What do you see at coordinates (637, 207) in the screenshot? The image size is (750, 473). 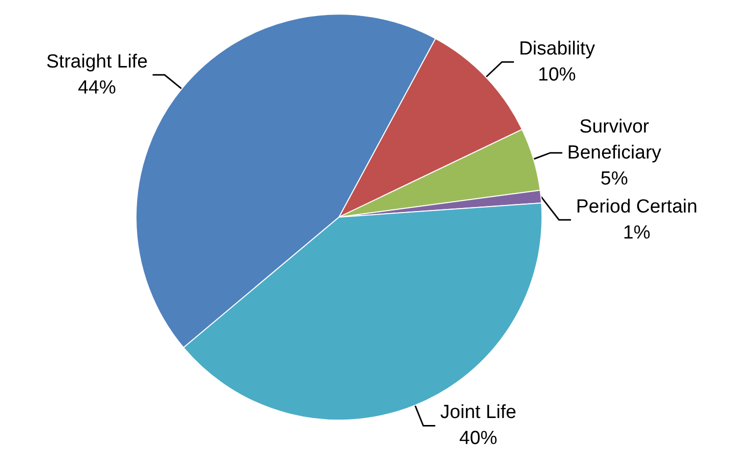 I see `slice-label: Period Certain` at bounding box center [637, 207].